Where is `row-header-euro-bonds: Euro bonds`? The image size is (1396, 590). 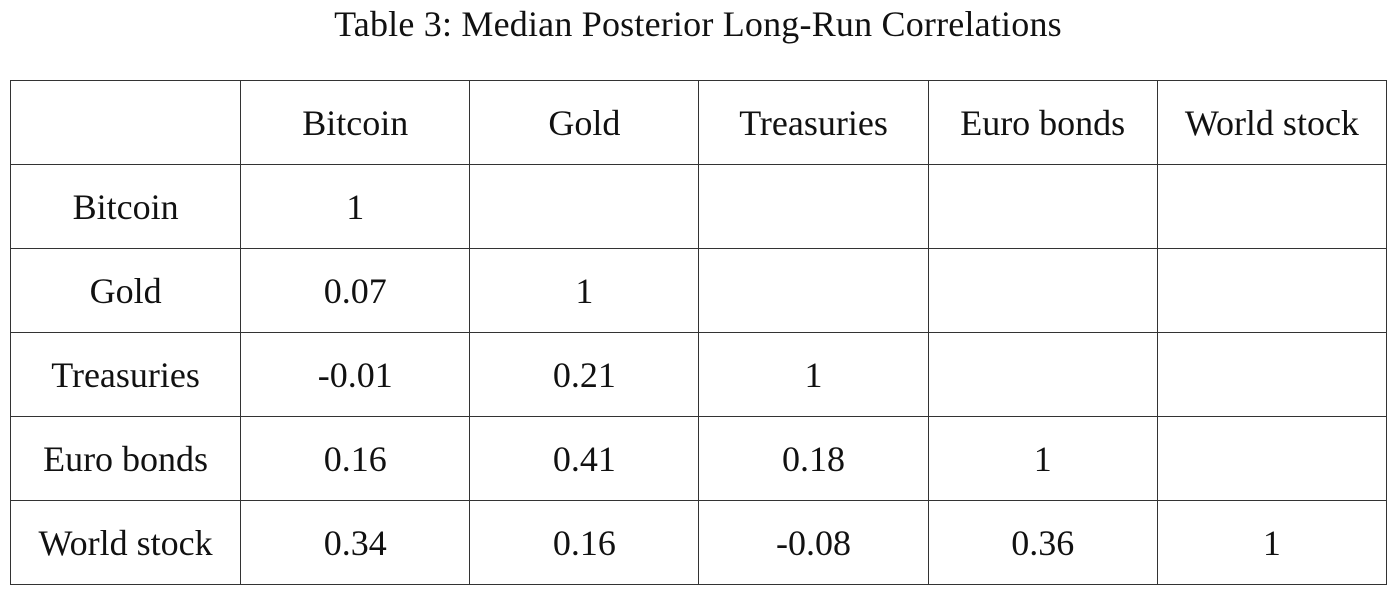
row-header-euro-bonds: Euro bonds is located at coordinates (125, 458).